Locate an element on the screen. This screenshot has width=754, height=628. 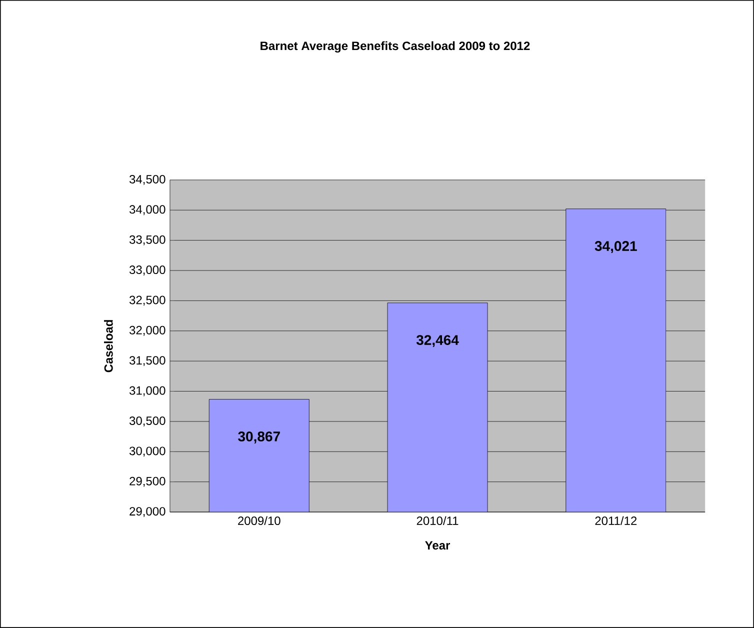
y-tick-label: 29,500 is located at coordinates (148, 481).